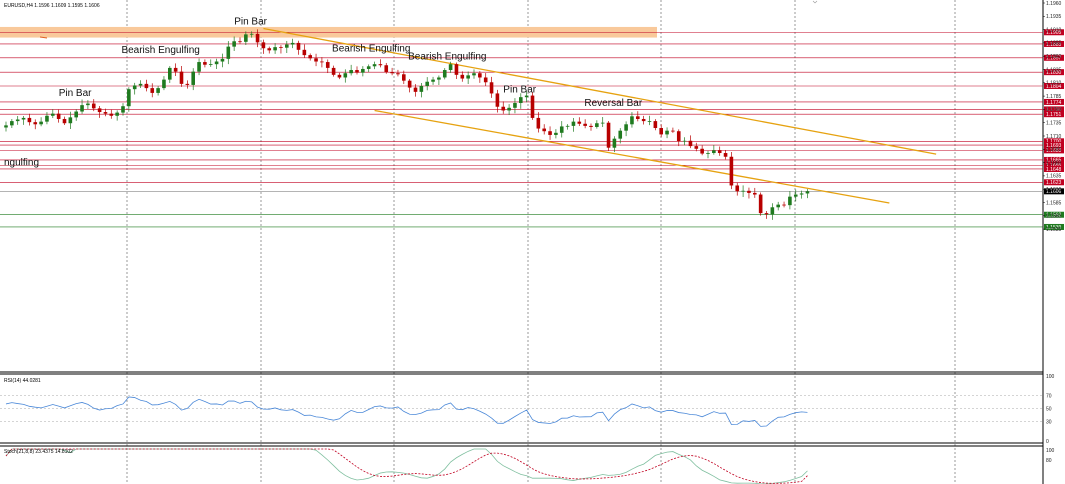 Image resolution: width=1065 pixels, height=484 pixels. I want to click on level-tag-label-2: 1.1857, so click(1054, 59).